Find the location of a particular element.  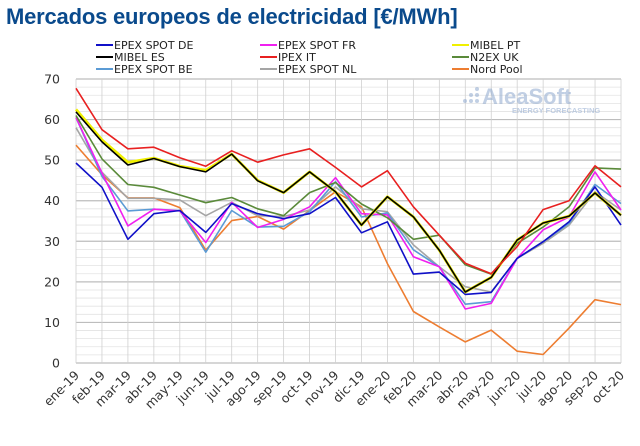

y-tick-label: 30 is located at coordinates (52, 241).